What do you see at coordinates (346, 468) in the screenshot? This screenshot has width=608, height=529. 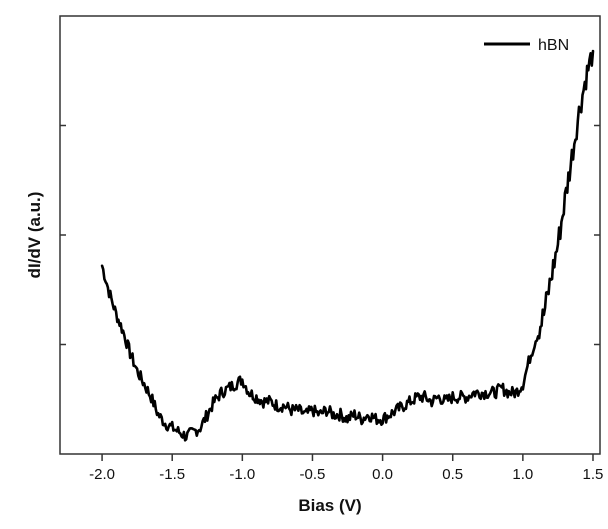 I see `x-axis-ticks: -2.0 -1.5 -1.0 -0.5 0.0 0.5 1.0 1.5` at bounding box center [346, 468].